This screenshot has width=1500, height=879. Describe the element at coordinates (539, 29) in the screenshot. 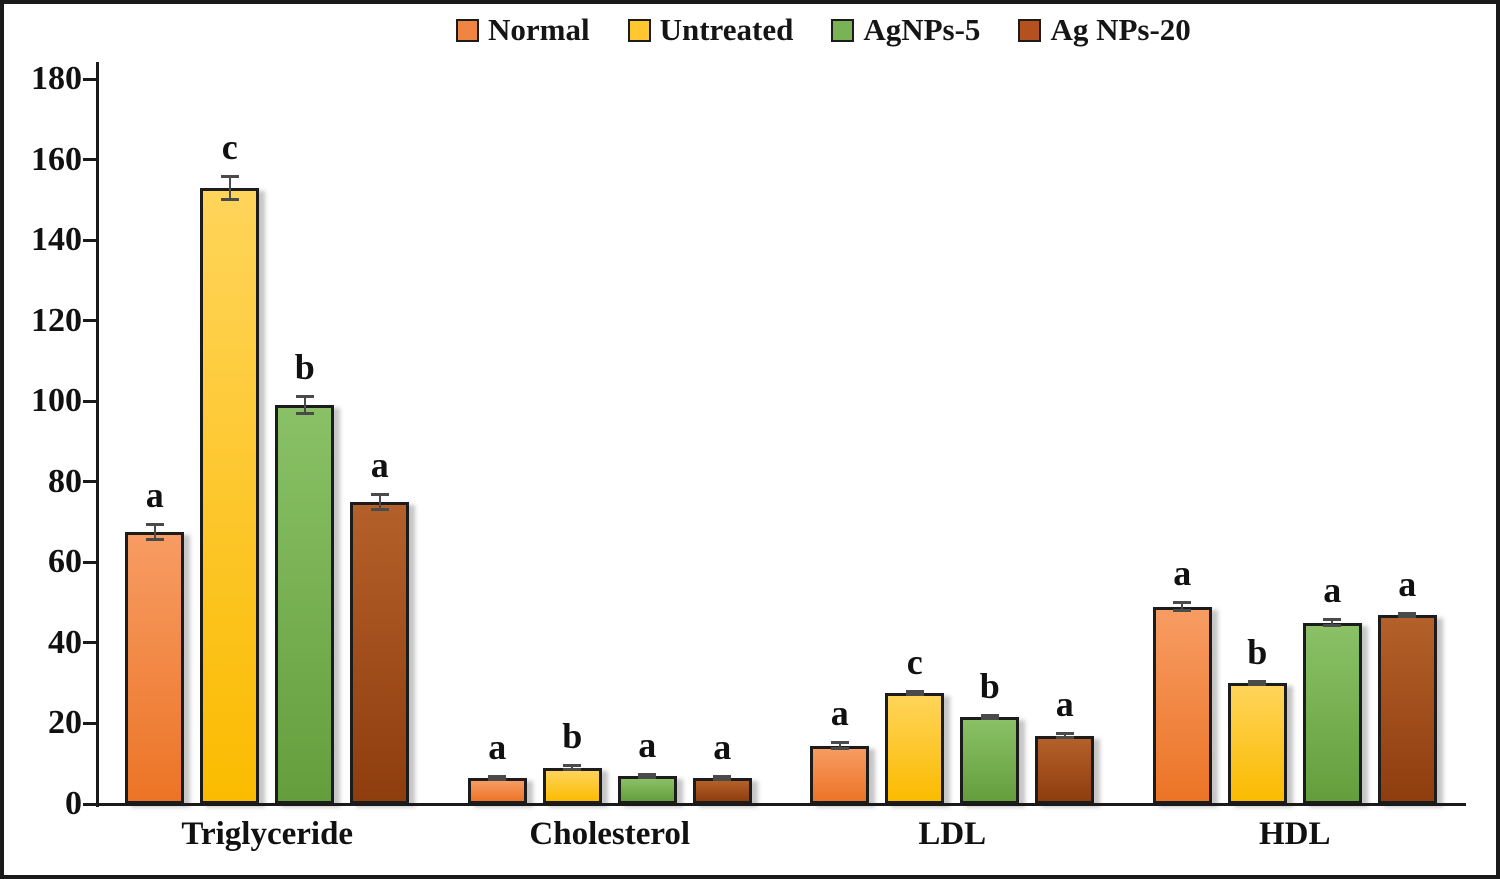

I see `legend-label: Normal` at that location.